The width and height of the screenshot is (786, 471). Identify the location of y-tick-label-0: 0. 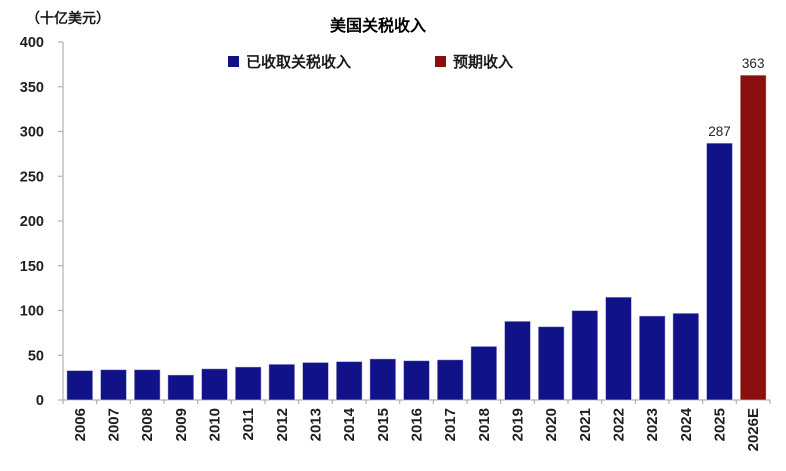
(40, 401).